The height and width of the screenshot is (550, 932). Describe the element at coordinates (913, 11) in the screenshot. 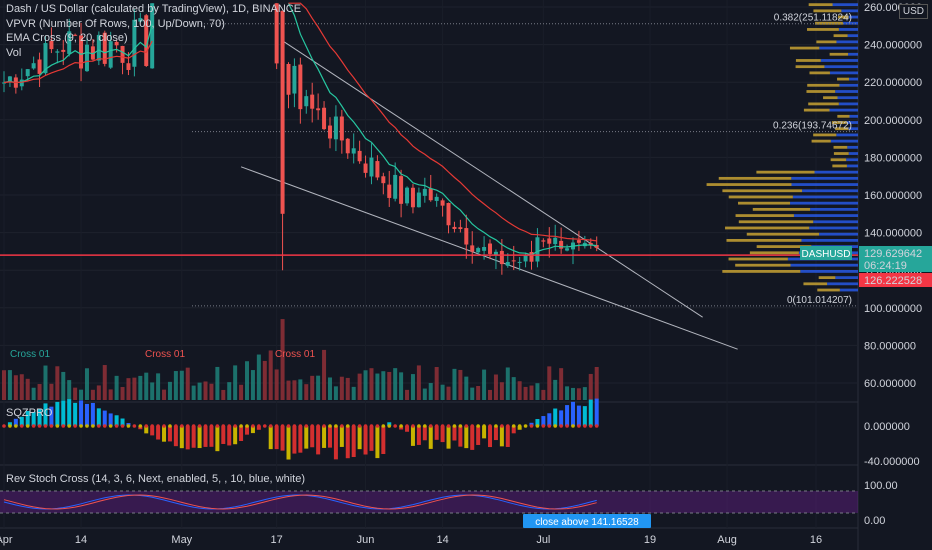

I see `currency-button: USD` at that location.